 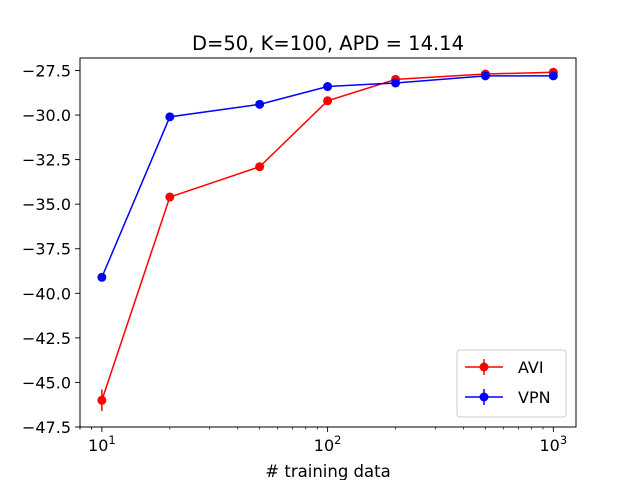 What do you see at coordinates (46, 70) in the screenshot?
I see `y-tick-label: −27.5` at bounding box center [46, 70].